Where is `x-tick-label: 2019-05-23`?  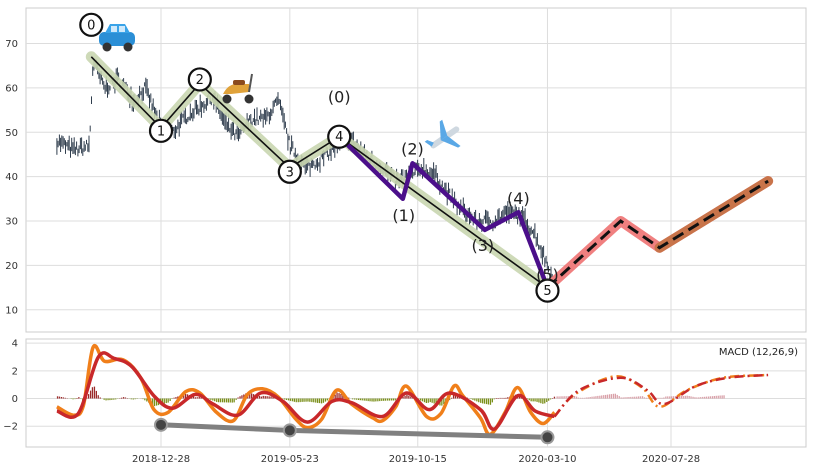
x-tick-label: 2019-05-23 is located at coordinates (290, 459).